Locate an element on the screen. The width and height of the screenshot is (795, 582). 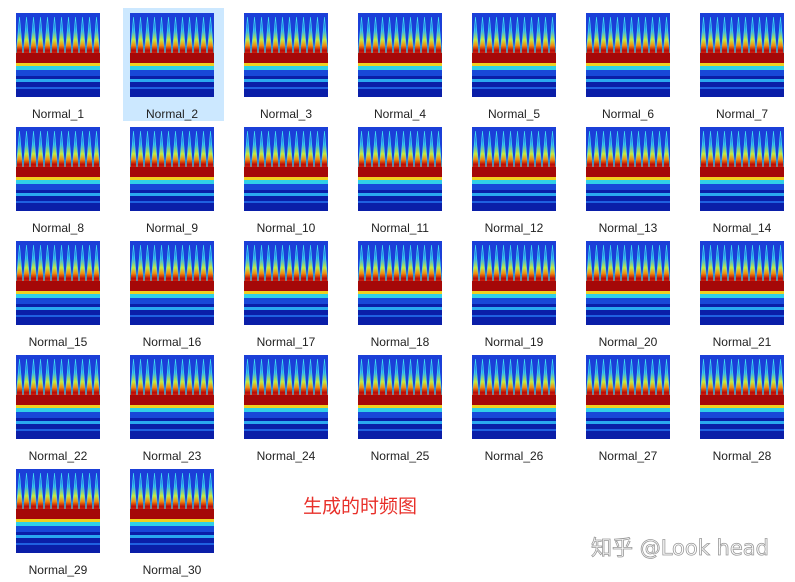
file-item: Normal_30 is located at coordinates (172, 523).